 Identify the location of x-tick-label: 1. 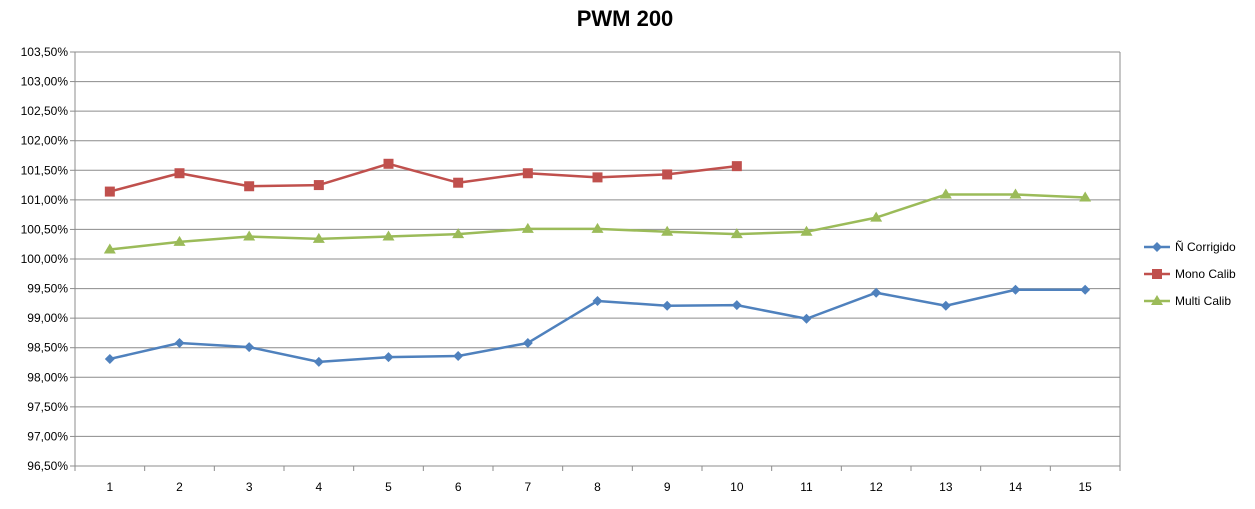
(109, 487).